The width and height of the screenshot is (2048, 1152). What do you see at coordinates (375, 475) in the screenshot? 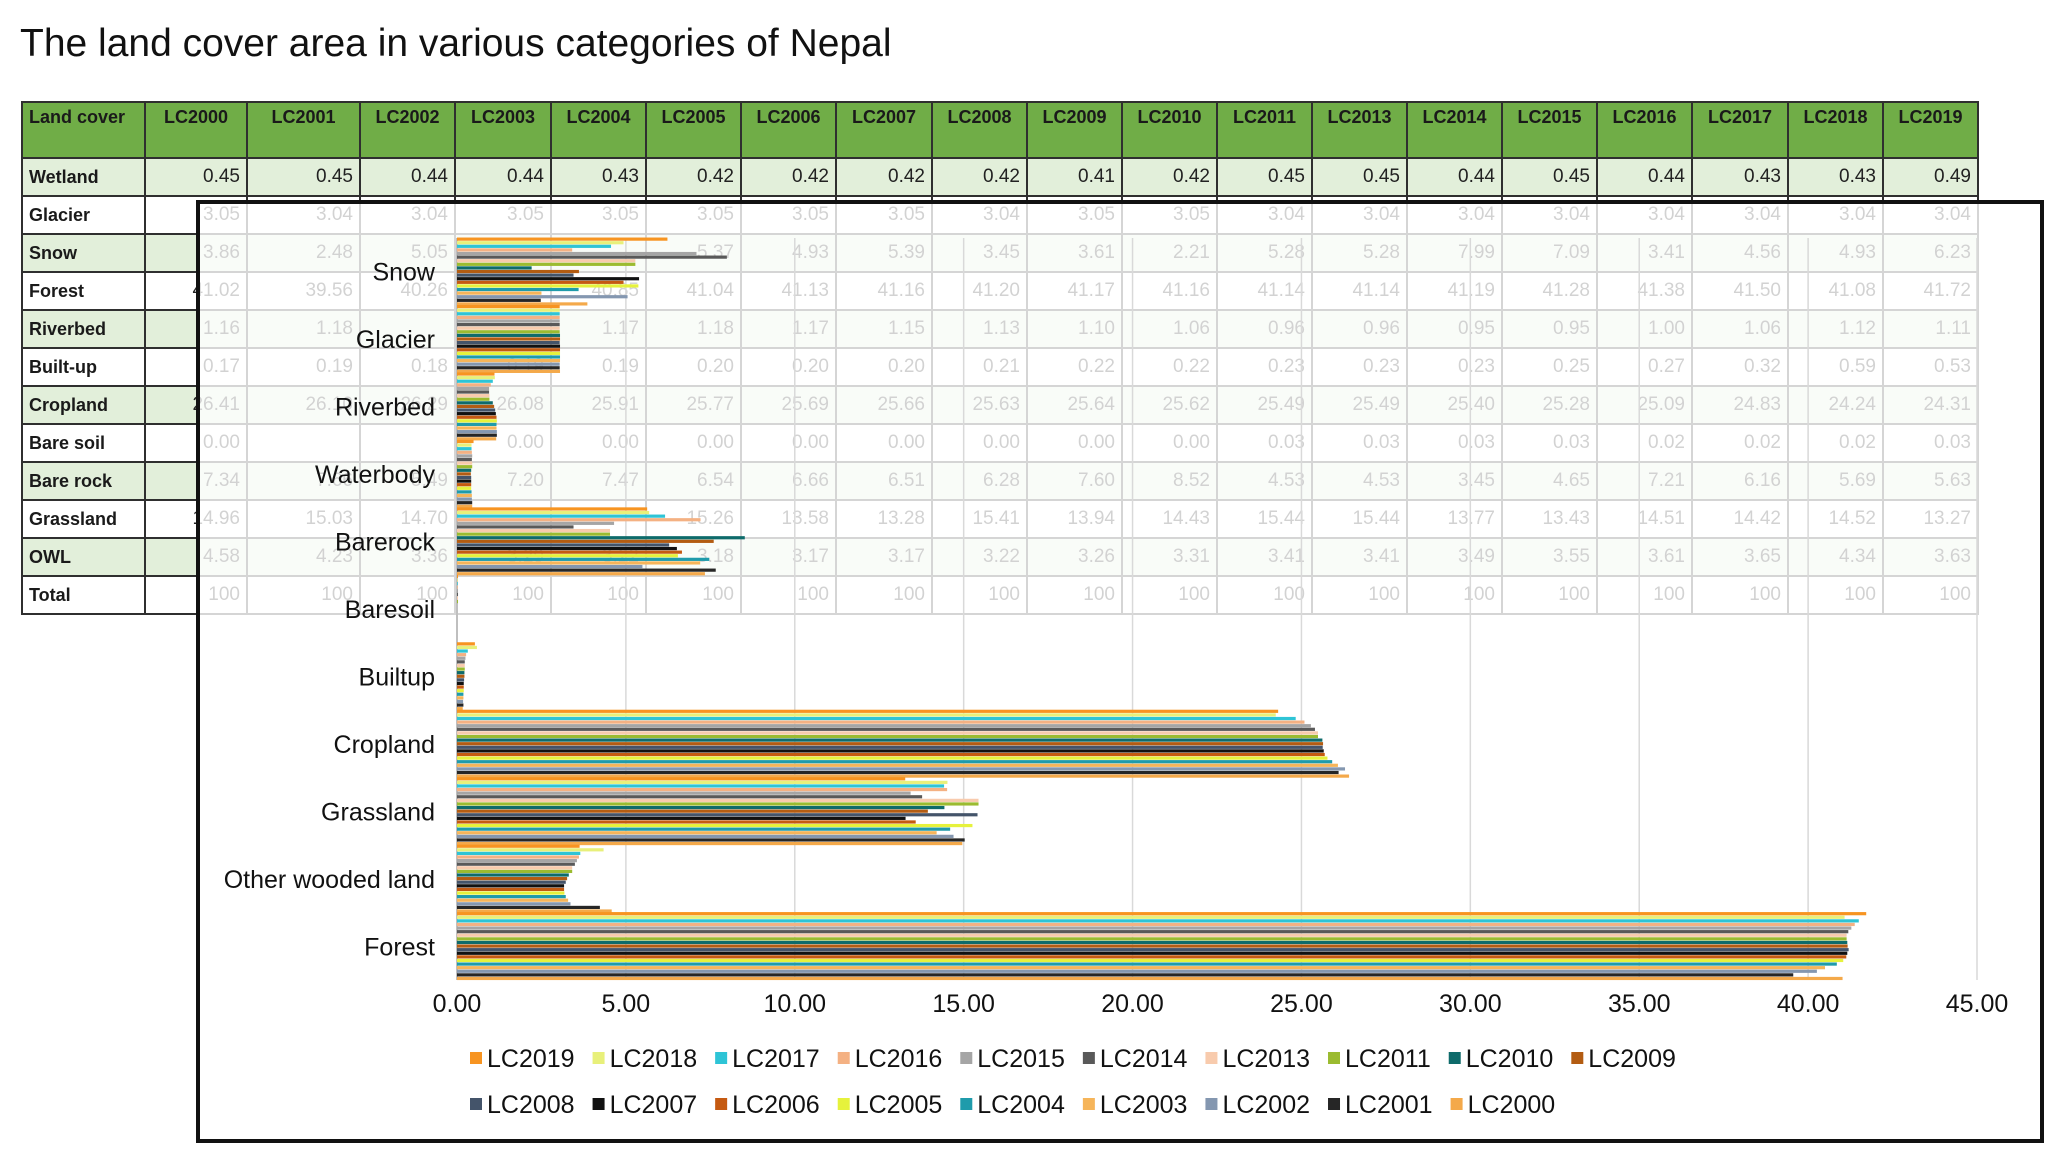
I see `category-label: Waterbody` at bounding box center [375, 475].